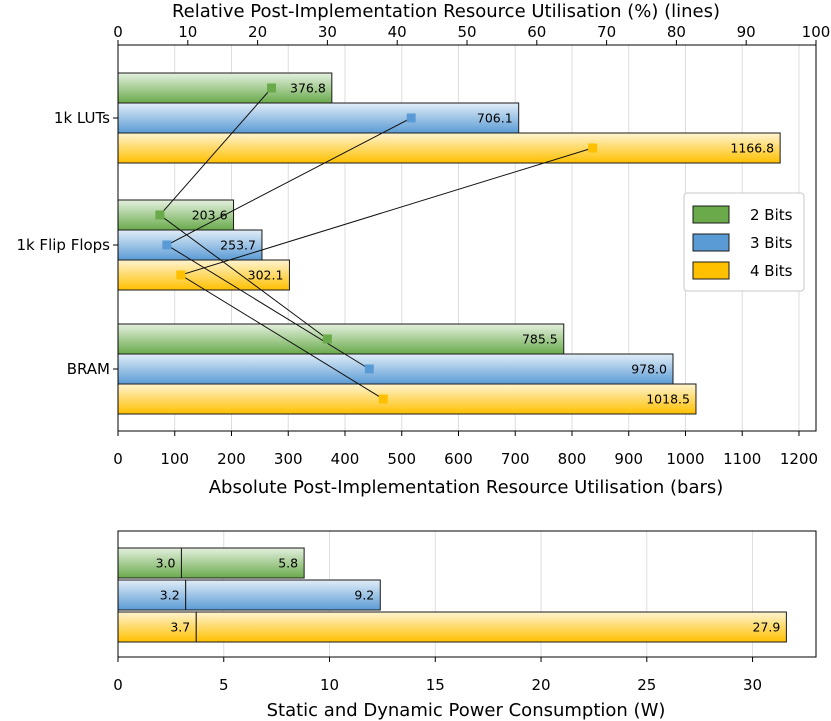 The height and width of the screenshot is (721, 831). I want to click on power-x-tick-label: 0, so click(118, 685).